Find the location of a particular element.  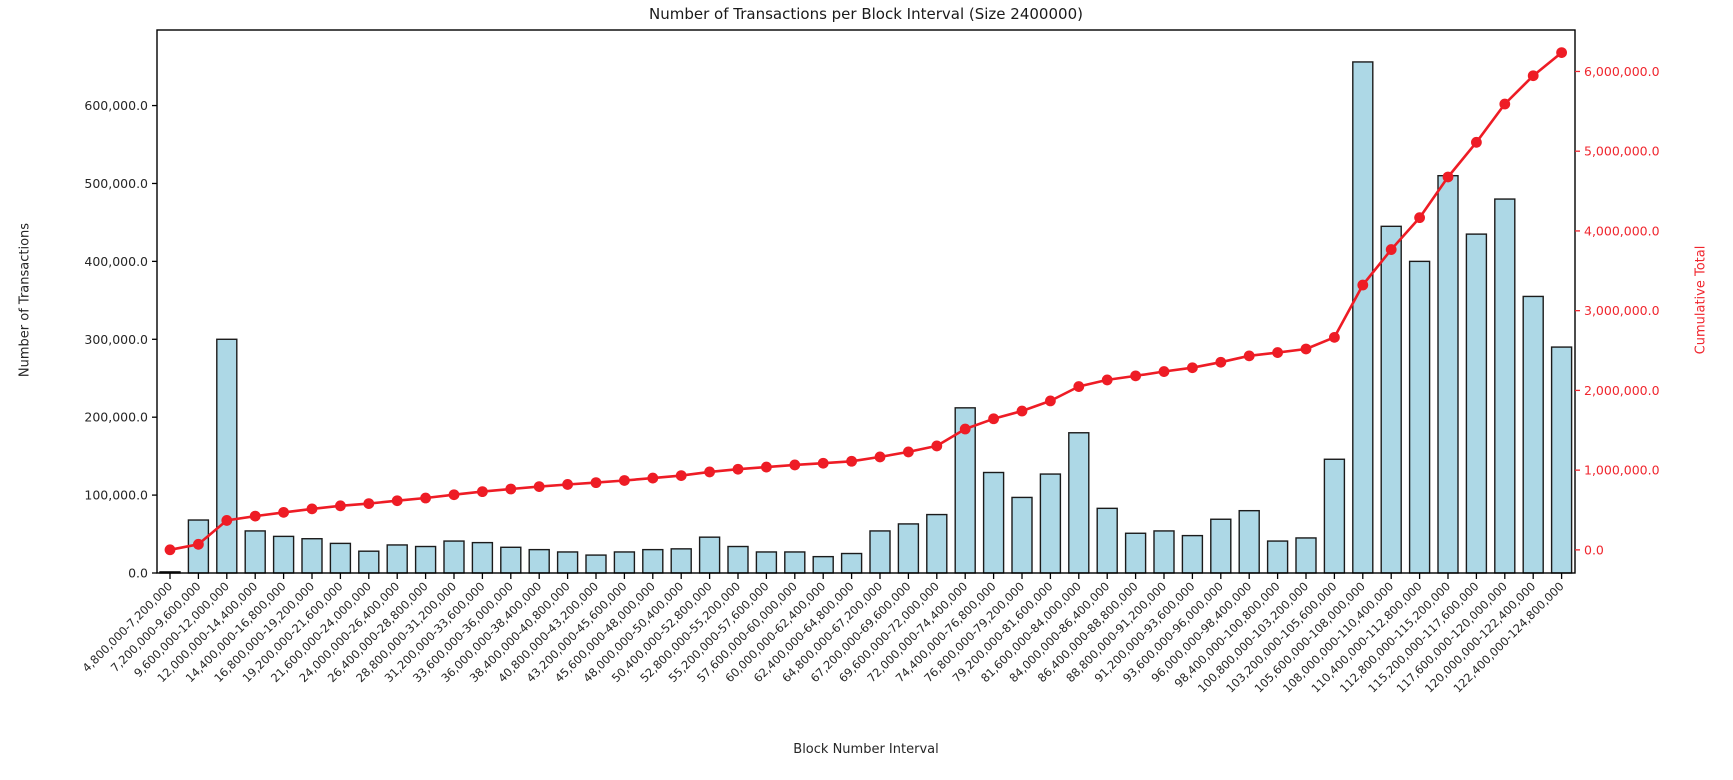

right-tick-label: 2,000,000.0 is located at coordinates (1622, 390).